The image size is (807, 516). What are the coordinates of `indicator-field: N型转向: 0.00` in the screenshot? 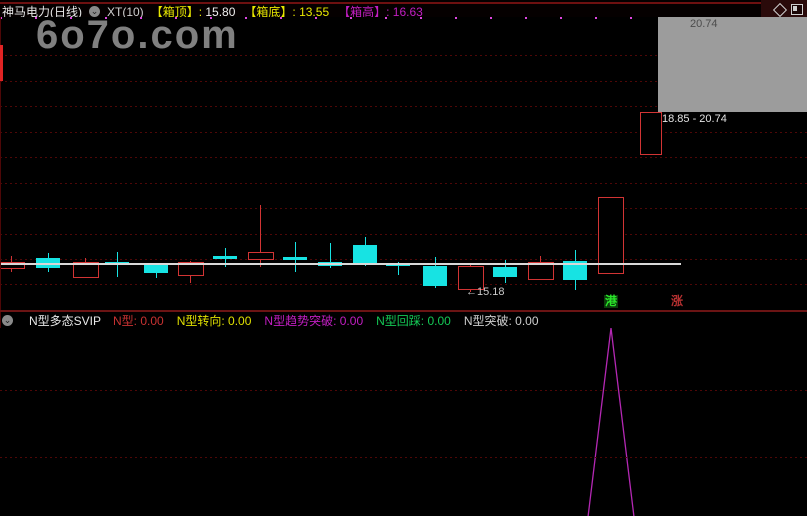 It's located at (214, 321).